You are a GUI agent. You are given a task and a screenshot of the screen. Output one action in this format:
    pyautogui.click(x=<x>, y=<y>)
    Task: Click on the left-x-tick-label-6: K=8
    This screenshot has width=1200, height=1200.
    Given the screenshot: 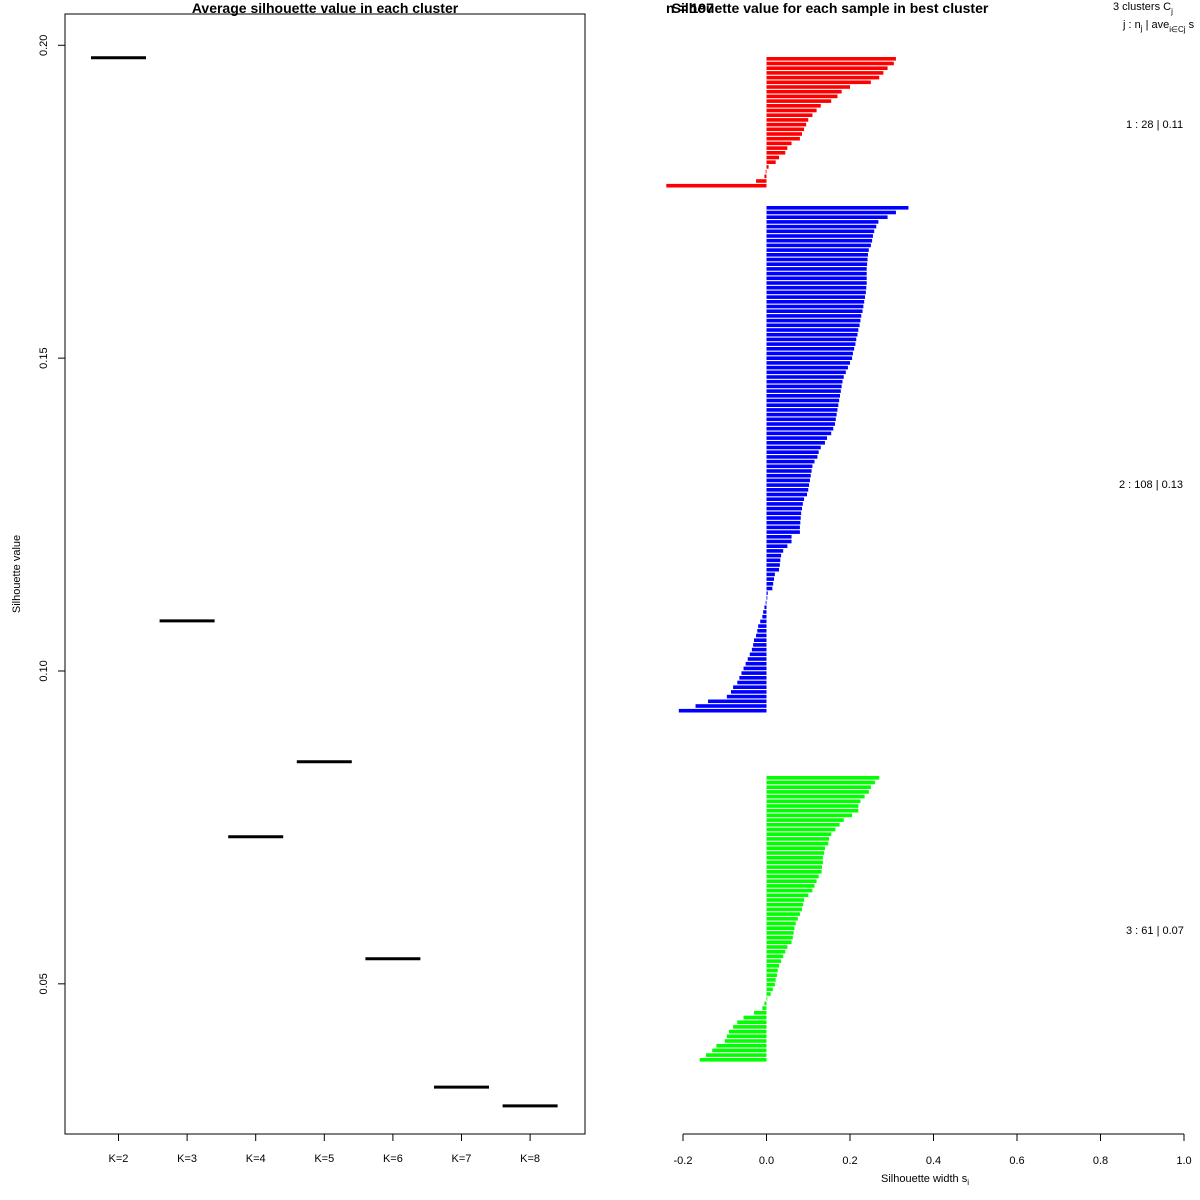 What is the action you would take?
    pyautogui.click(x=530, y=1159)
    